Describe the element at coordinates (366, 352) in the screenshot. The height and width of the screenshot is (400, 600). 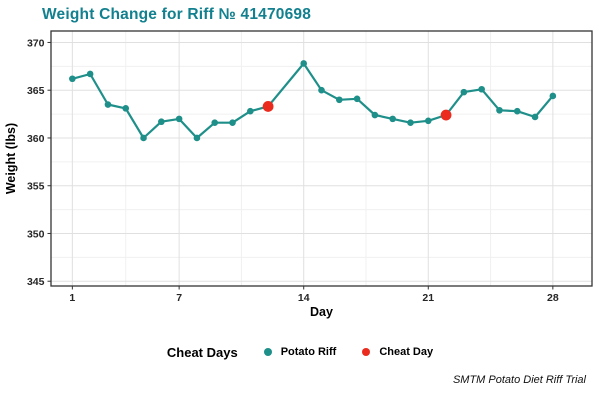
I see `cheat-day-dot-icon` at that location.